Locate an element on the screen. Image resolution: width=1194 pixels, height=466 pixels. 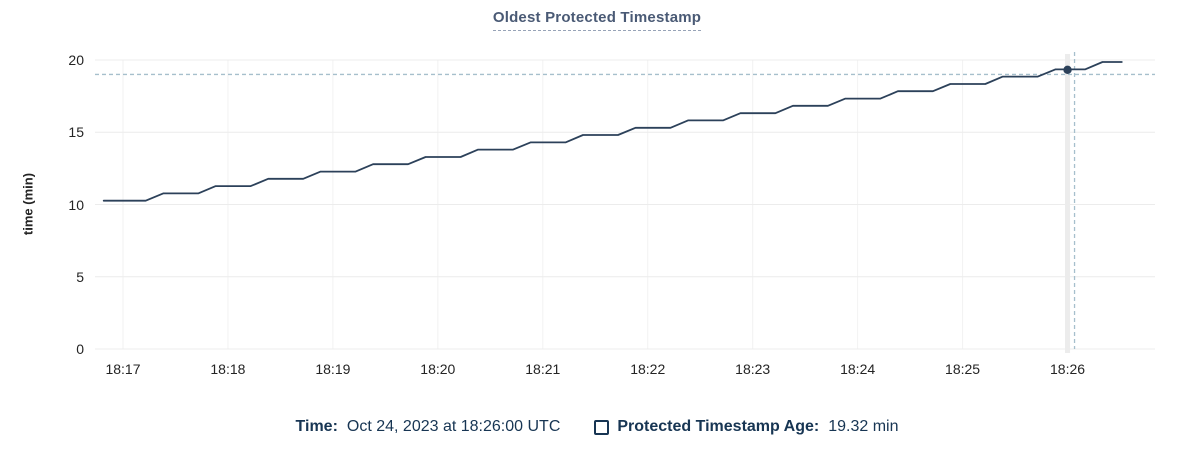
chart-title: Oldest Protected Timestamp is located at coordinates (597, 20).